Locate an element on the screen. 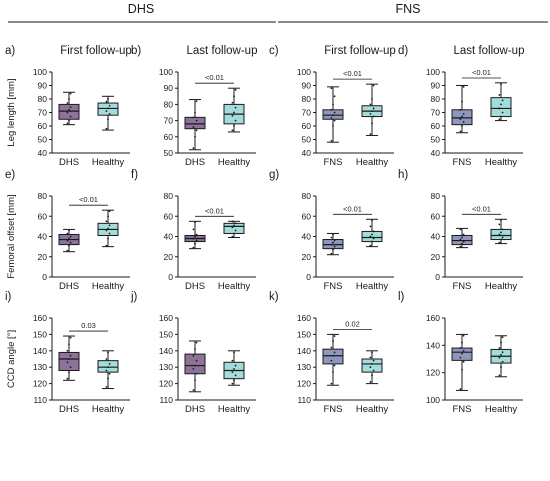 The image size is (550, 481). x-category-label: FNS is located at coordinates (462, 409).